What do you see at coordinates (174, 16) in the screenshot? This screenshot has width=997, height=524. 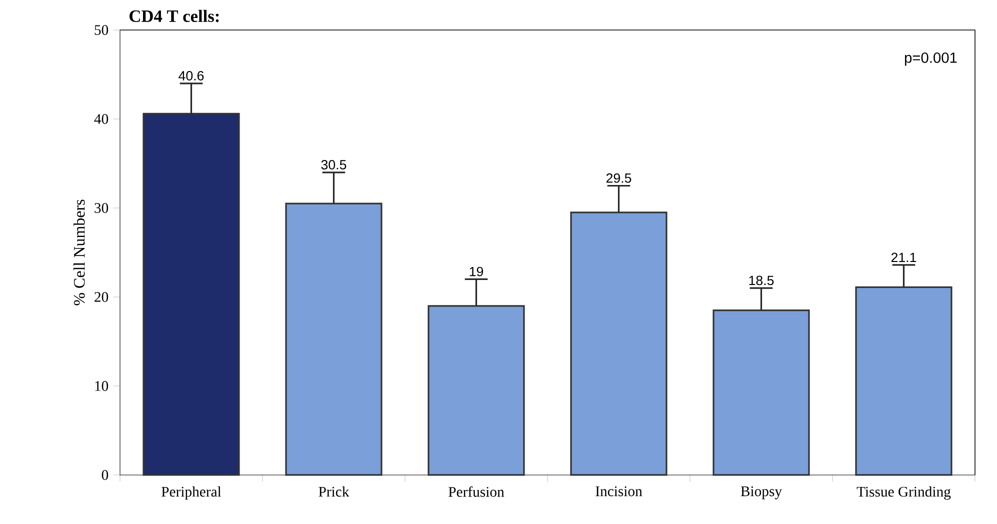 I see `chart-title: CD4 T cells:` at bounding box center [174, 16].